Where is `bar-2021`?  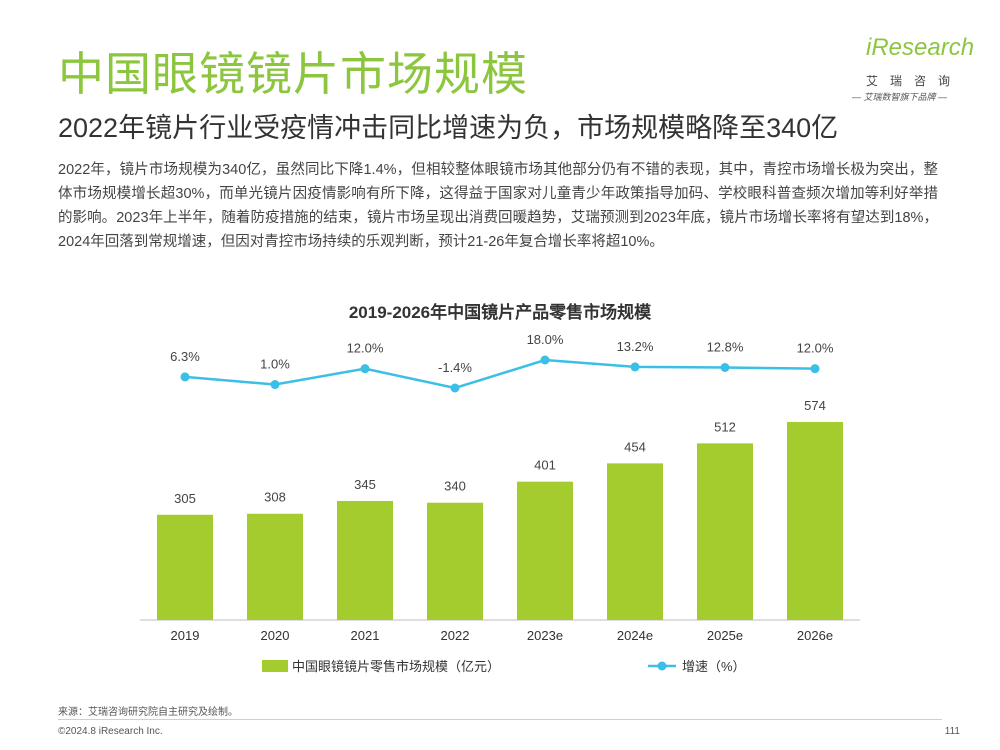 bar-2021 is located at coordinates (365, 560).